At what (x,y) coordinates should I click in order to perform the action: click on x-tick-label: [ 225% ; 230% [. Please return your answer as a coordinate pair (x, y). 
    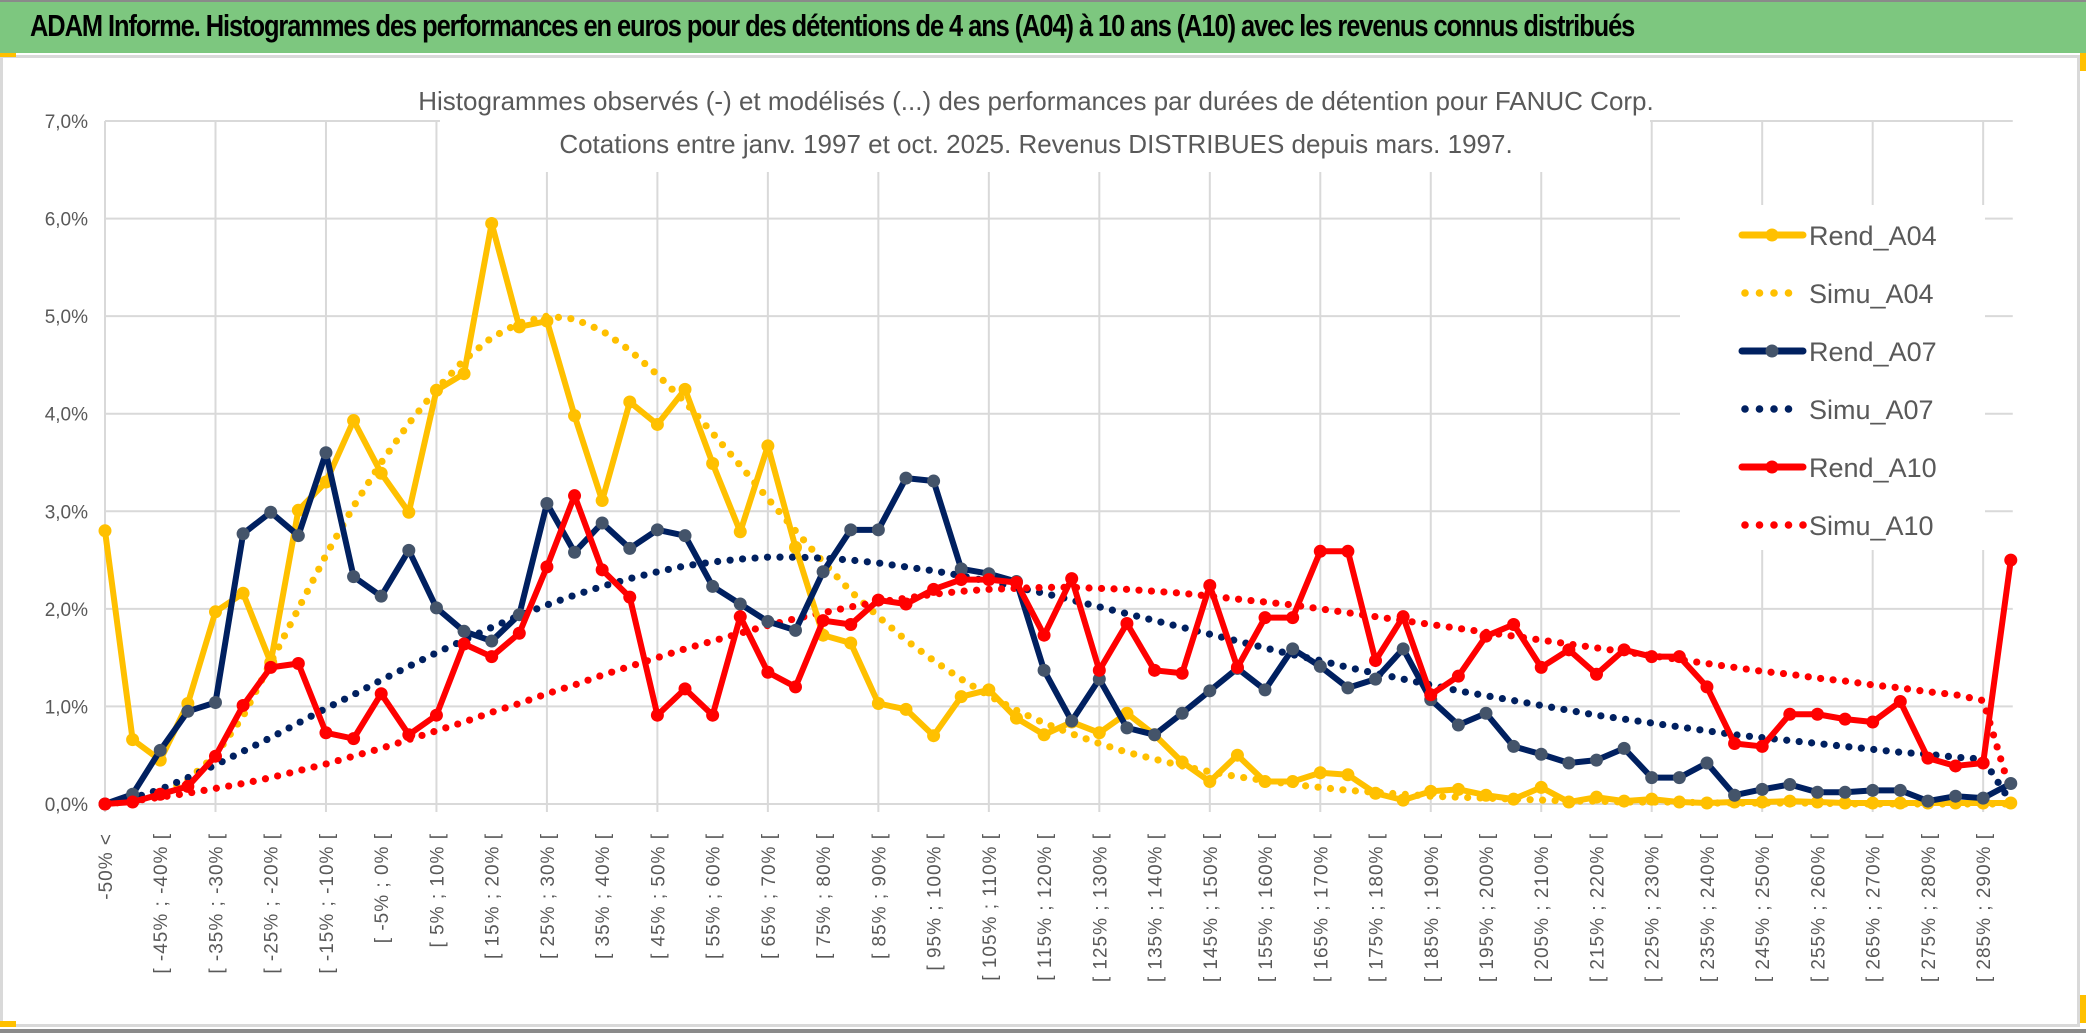
    Looking at the image, I should click on (1653, 907).